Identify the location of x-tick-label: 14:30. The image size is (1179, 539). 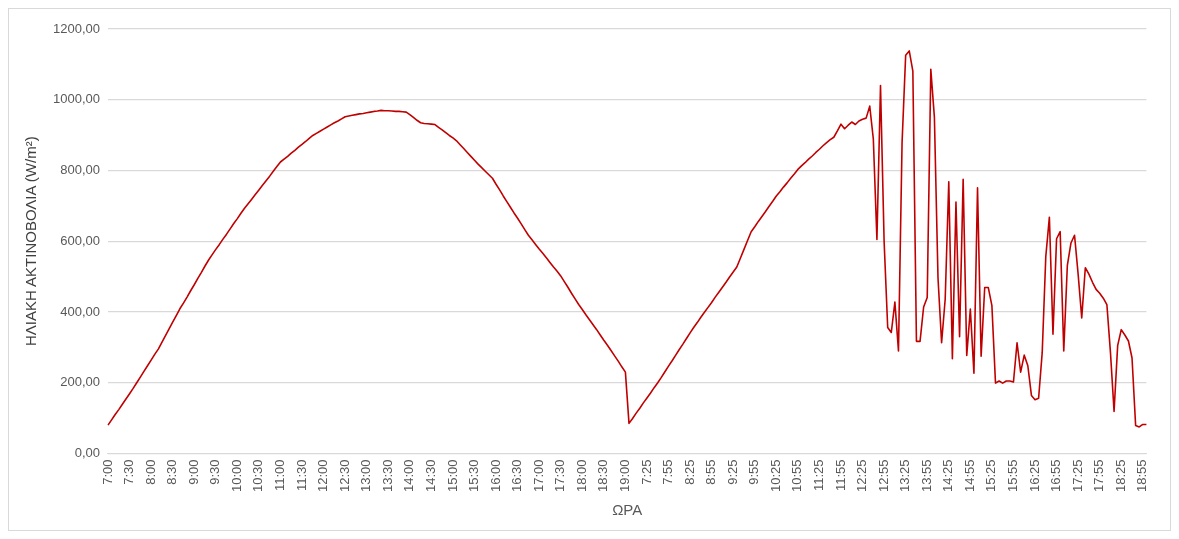
(430, 476).